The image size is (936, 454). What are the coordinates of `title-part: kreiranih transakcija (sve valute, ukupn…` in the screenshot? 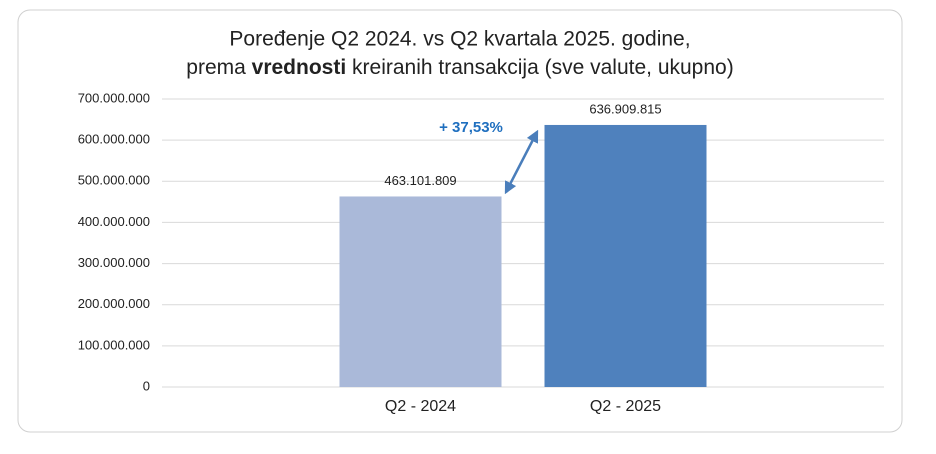 It's located at (540, 67).